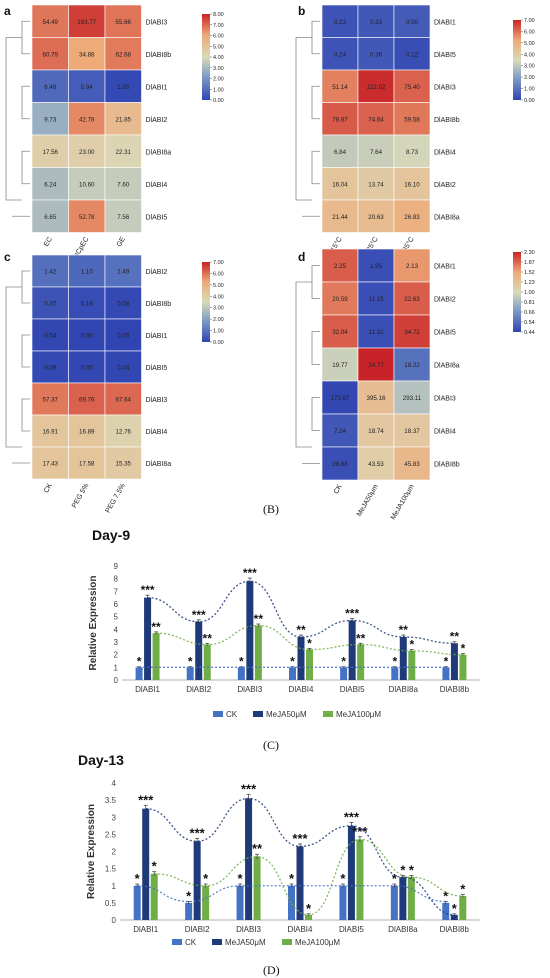  Describe the element at coordinates (271, 745) in the screenshot. I see `figure-label-c: (C)` at that location.